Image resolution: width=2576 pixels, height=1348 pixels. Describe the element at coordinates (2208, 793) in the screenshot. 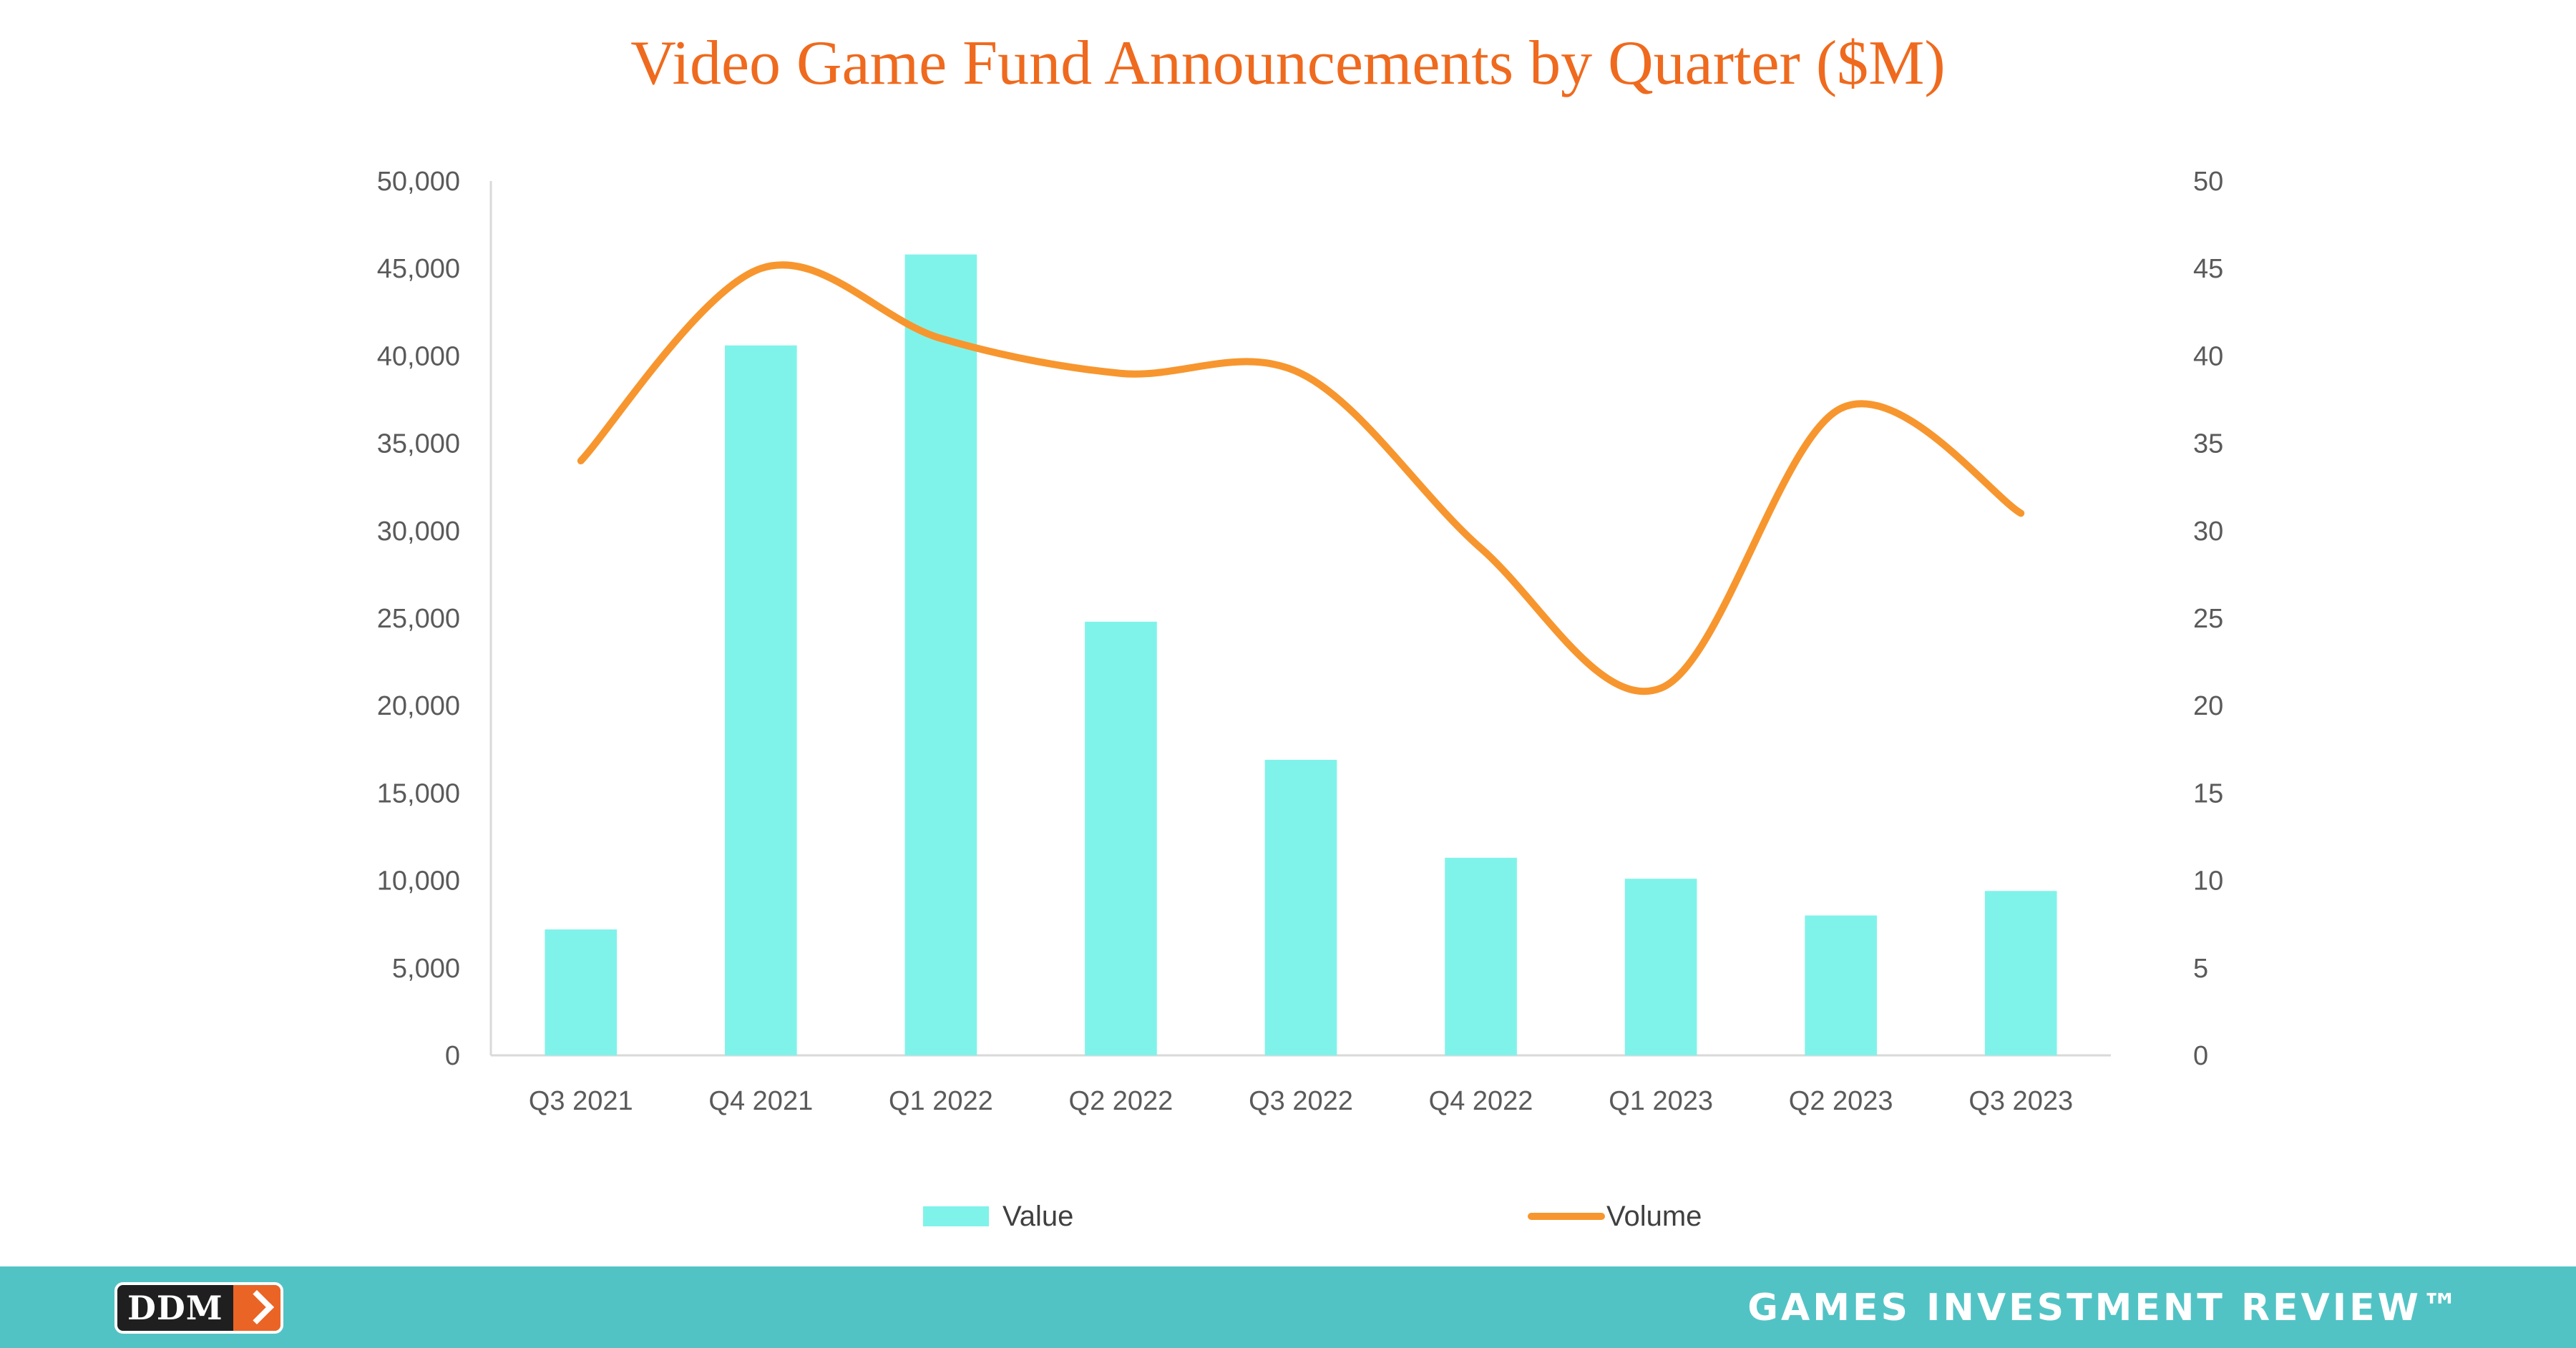

I see `y2-tick-label: 15` at that location.